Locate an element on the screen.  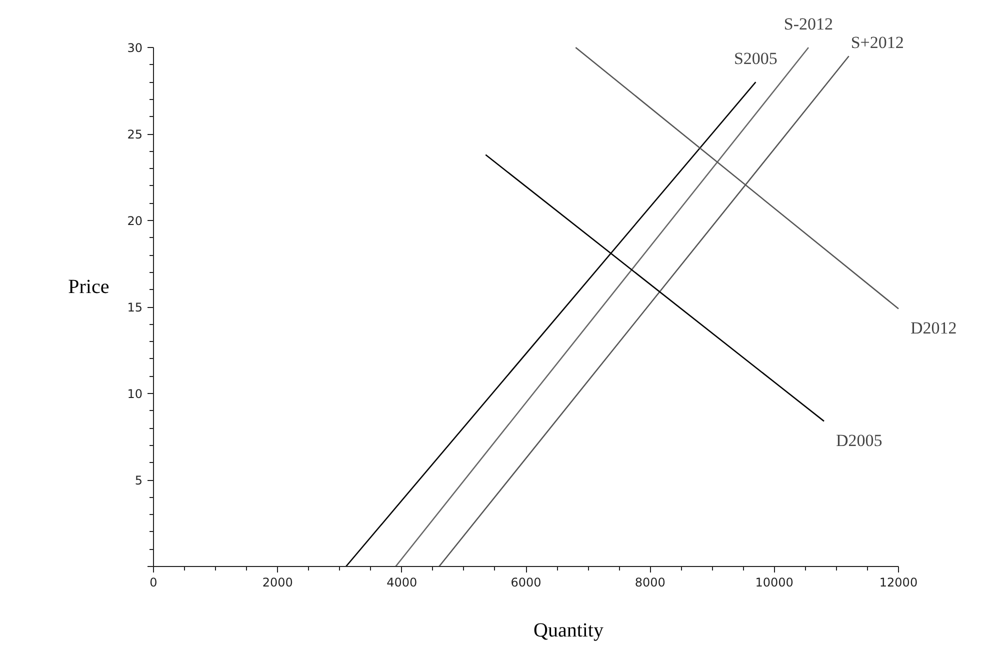
x-tick-label: 12000 is located at coordinates (898, 583).